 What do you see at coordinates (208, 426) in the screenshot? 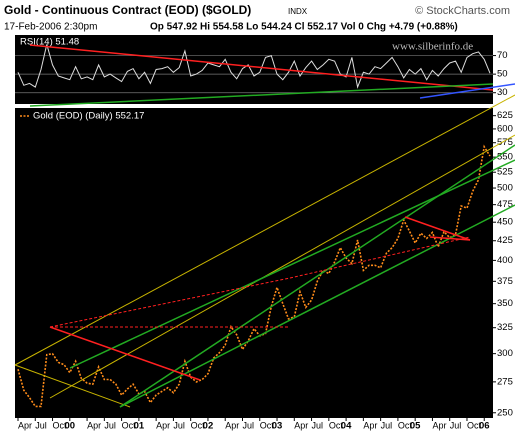
I see `x-tick-label: 02` at bounding box center [208, 426].